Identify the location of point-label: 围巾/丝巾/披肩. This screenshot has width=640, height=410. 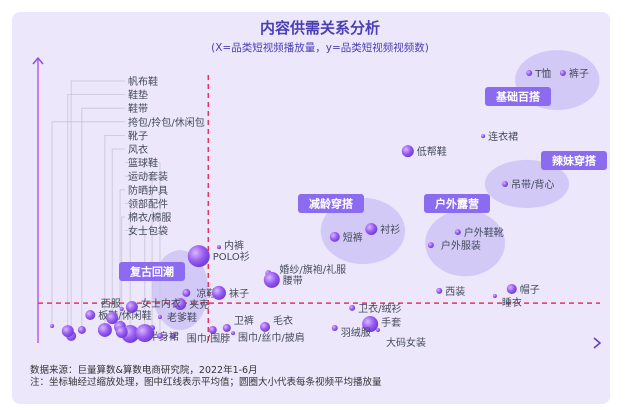
(271, 337).